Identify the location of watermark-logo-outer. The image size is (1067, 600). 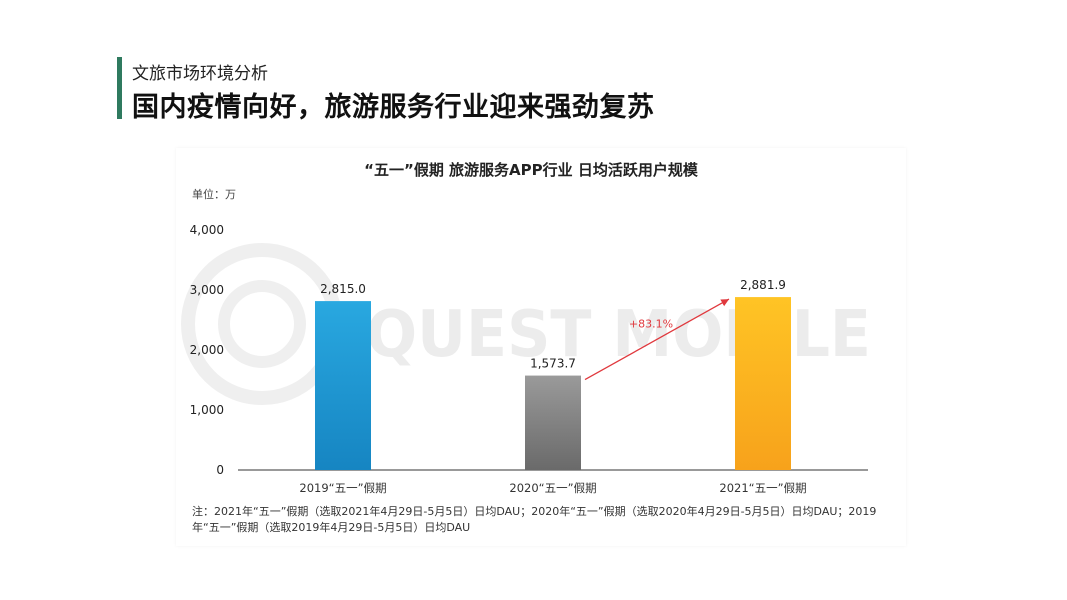
(262, 324).